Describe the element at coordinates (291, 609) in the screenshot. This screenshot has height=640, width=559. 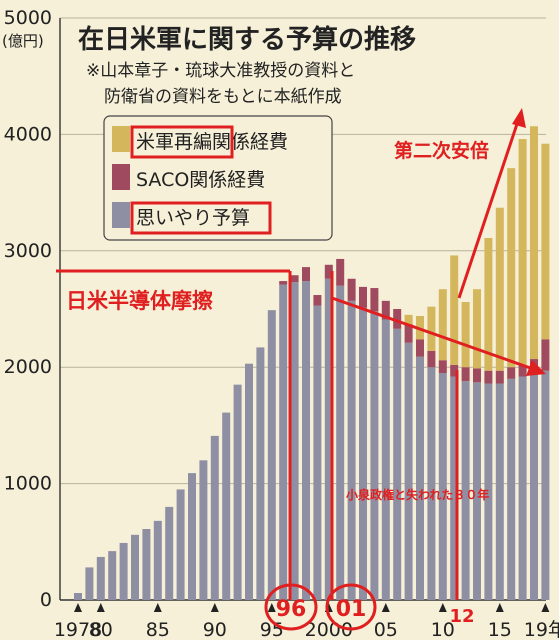
I see `circle-96-label: 96` at that location.